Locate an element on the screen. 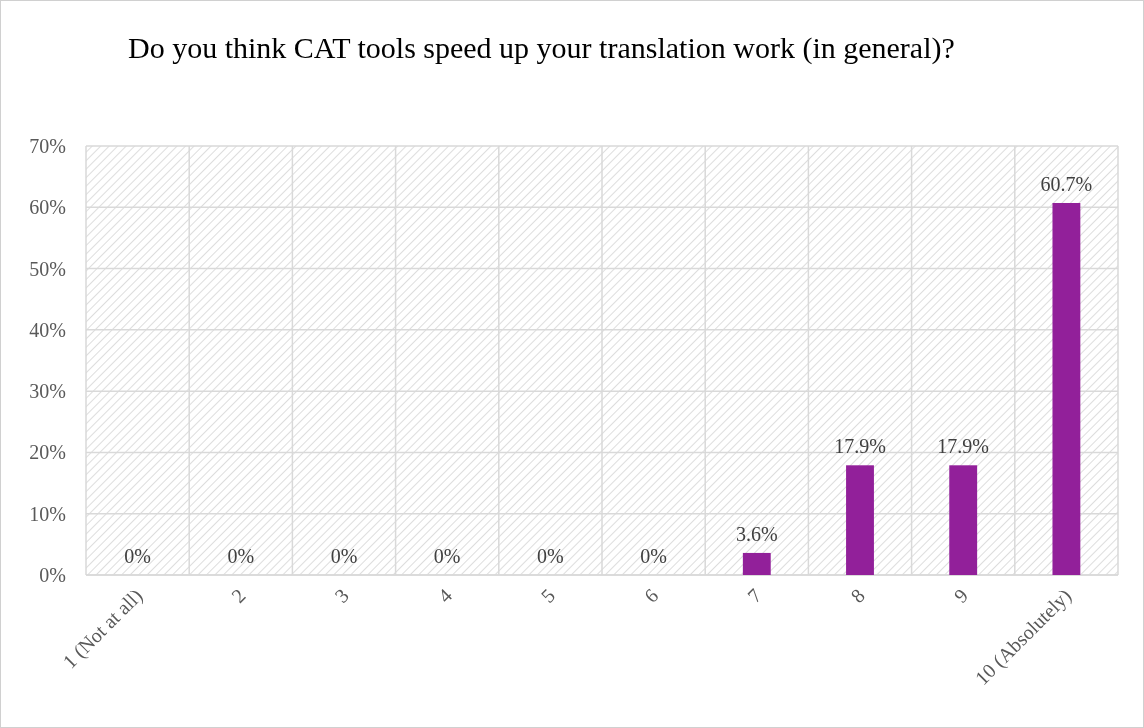 This screenshot has height=728, width=1144. y-tick-label: 20% is located at coordinates (47, 452).